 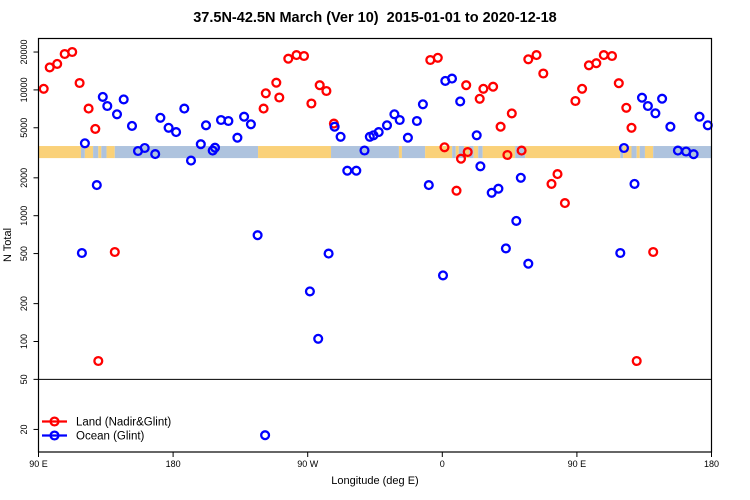 I want to click on legend-ocean-marker-icon, so click(x=54, y=435).